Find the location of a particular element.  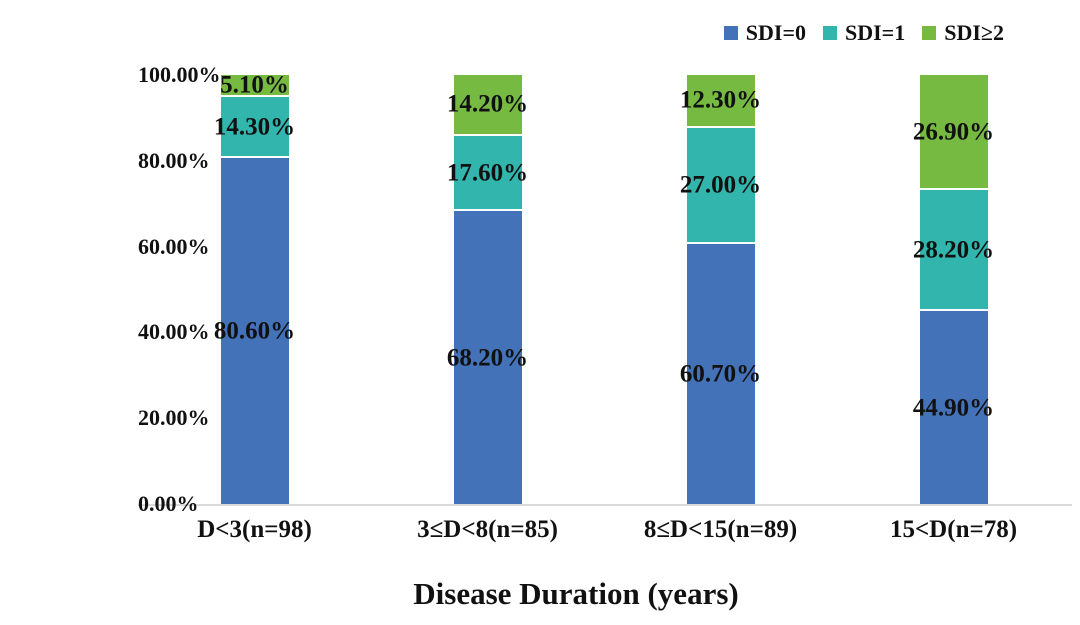

stacked-bar: 44.90% 28.20% 26.90% is located at coordinates (953, 289).